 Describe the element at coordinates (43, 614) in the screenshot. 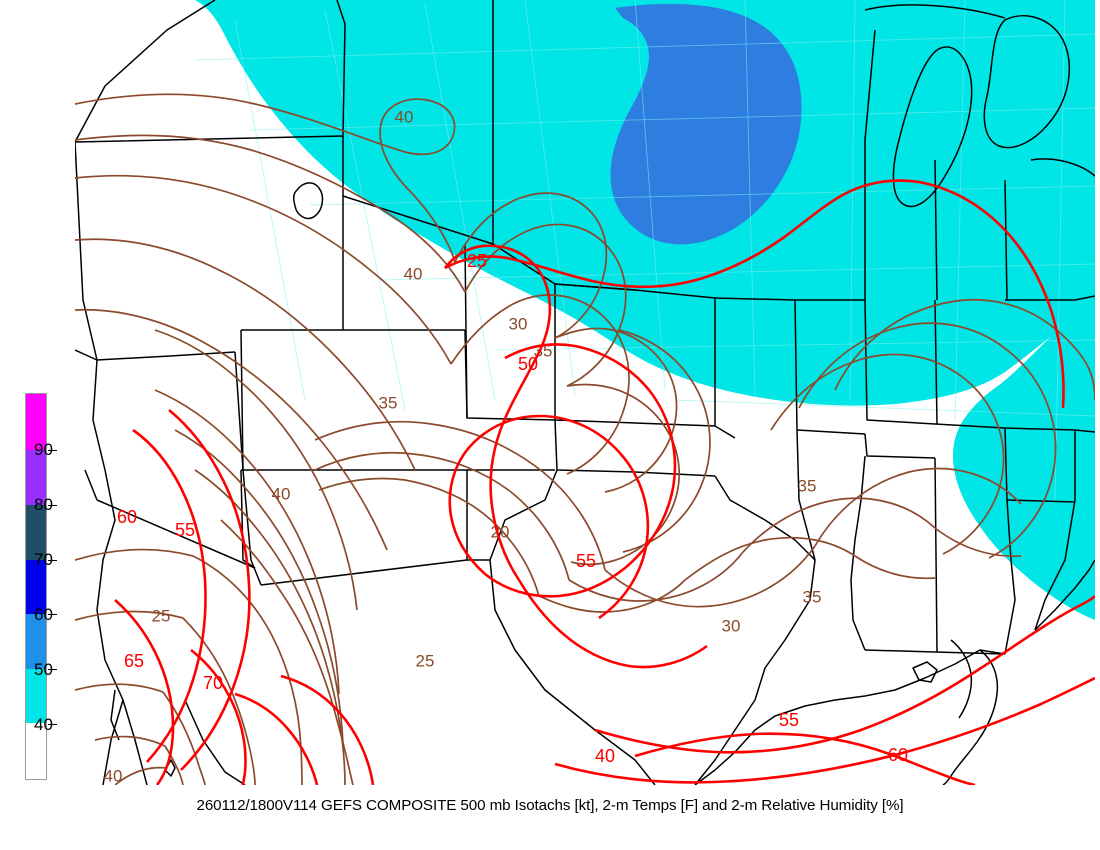

I see `colorbar-label-60: 60` at that location.